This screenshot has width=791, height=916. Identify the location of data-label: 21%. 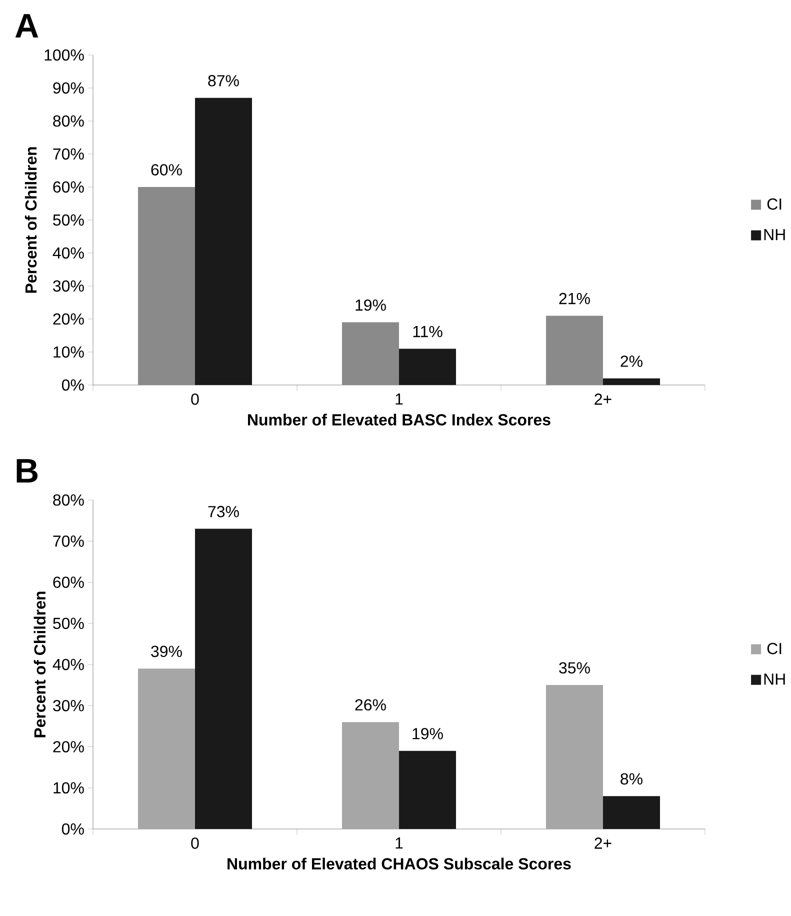
(574, 298).